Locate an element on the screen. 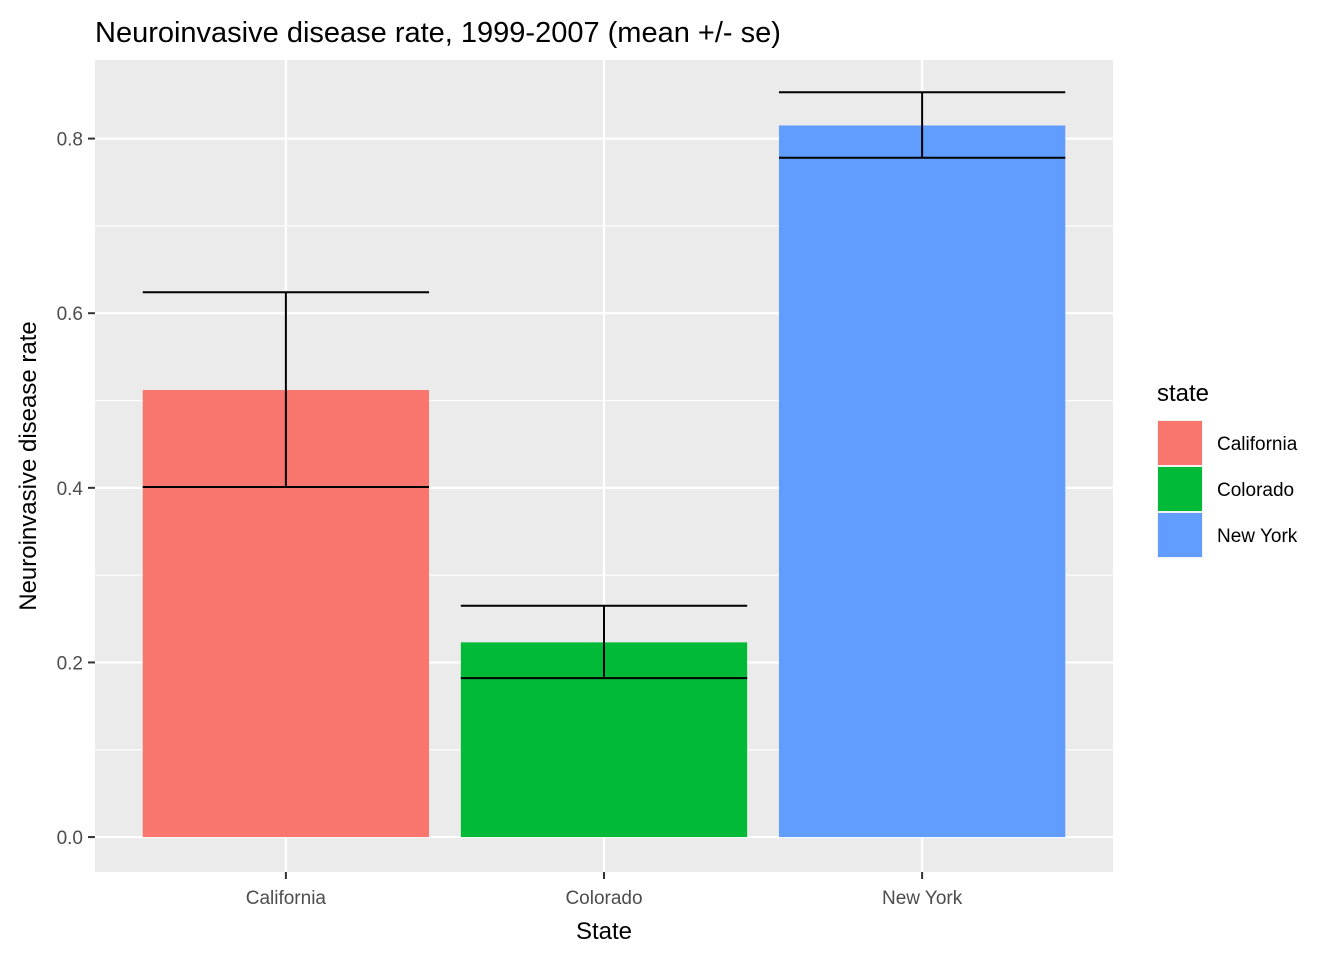 The height and width of the screenshot is (965, 1344). legend-label: New York is located at coordinates (1257, 536).